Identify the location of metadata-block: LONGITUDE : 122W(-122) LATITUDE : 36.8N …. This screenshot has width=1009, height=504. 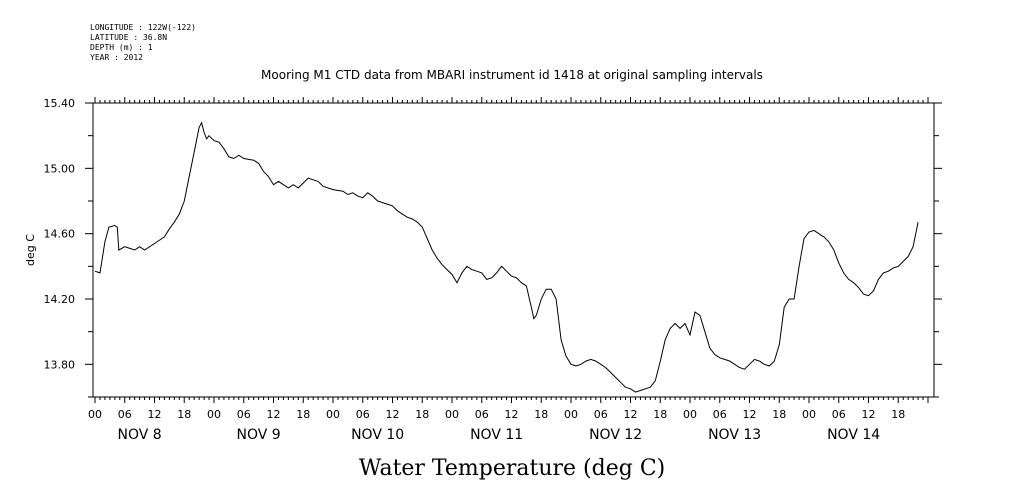
(143, 42).